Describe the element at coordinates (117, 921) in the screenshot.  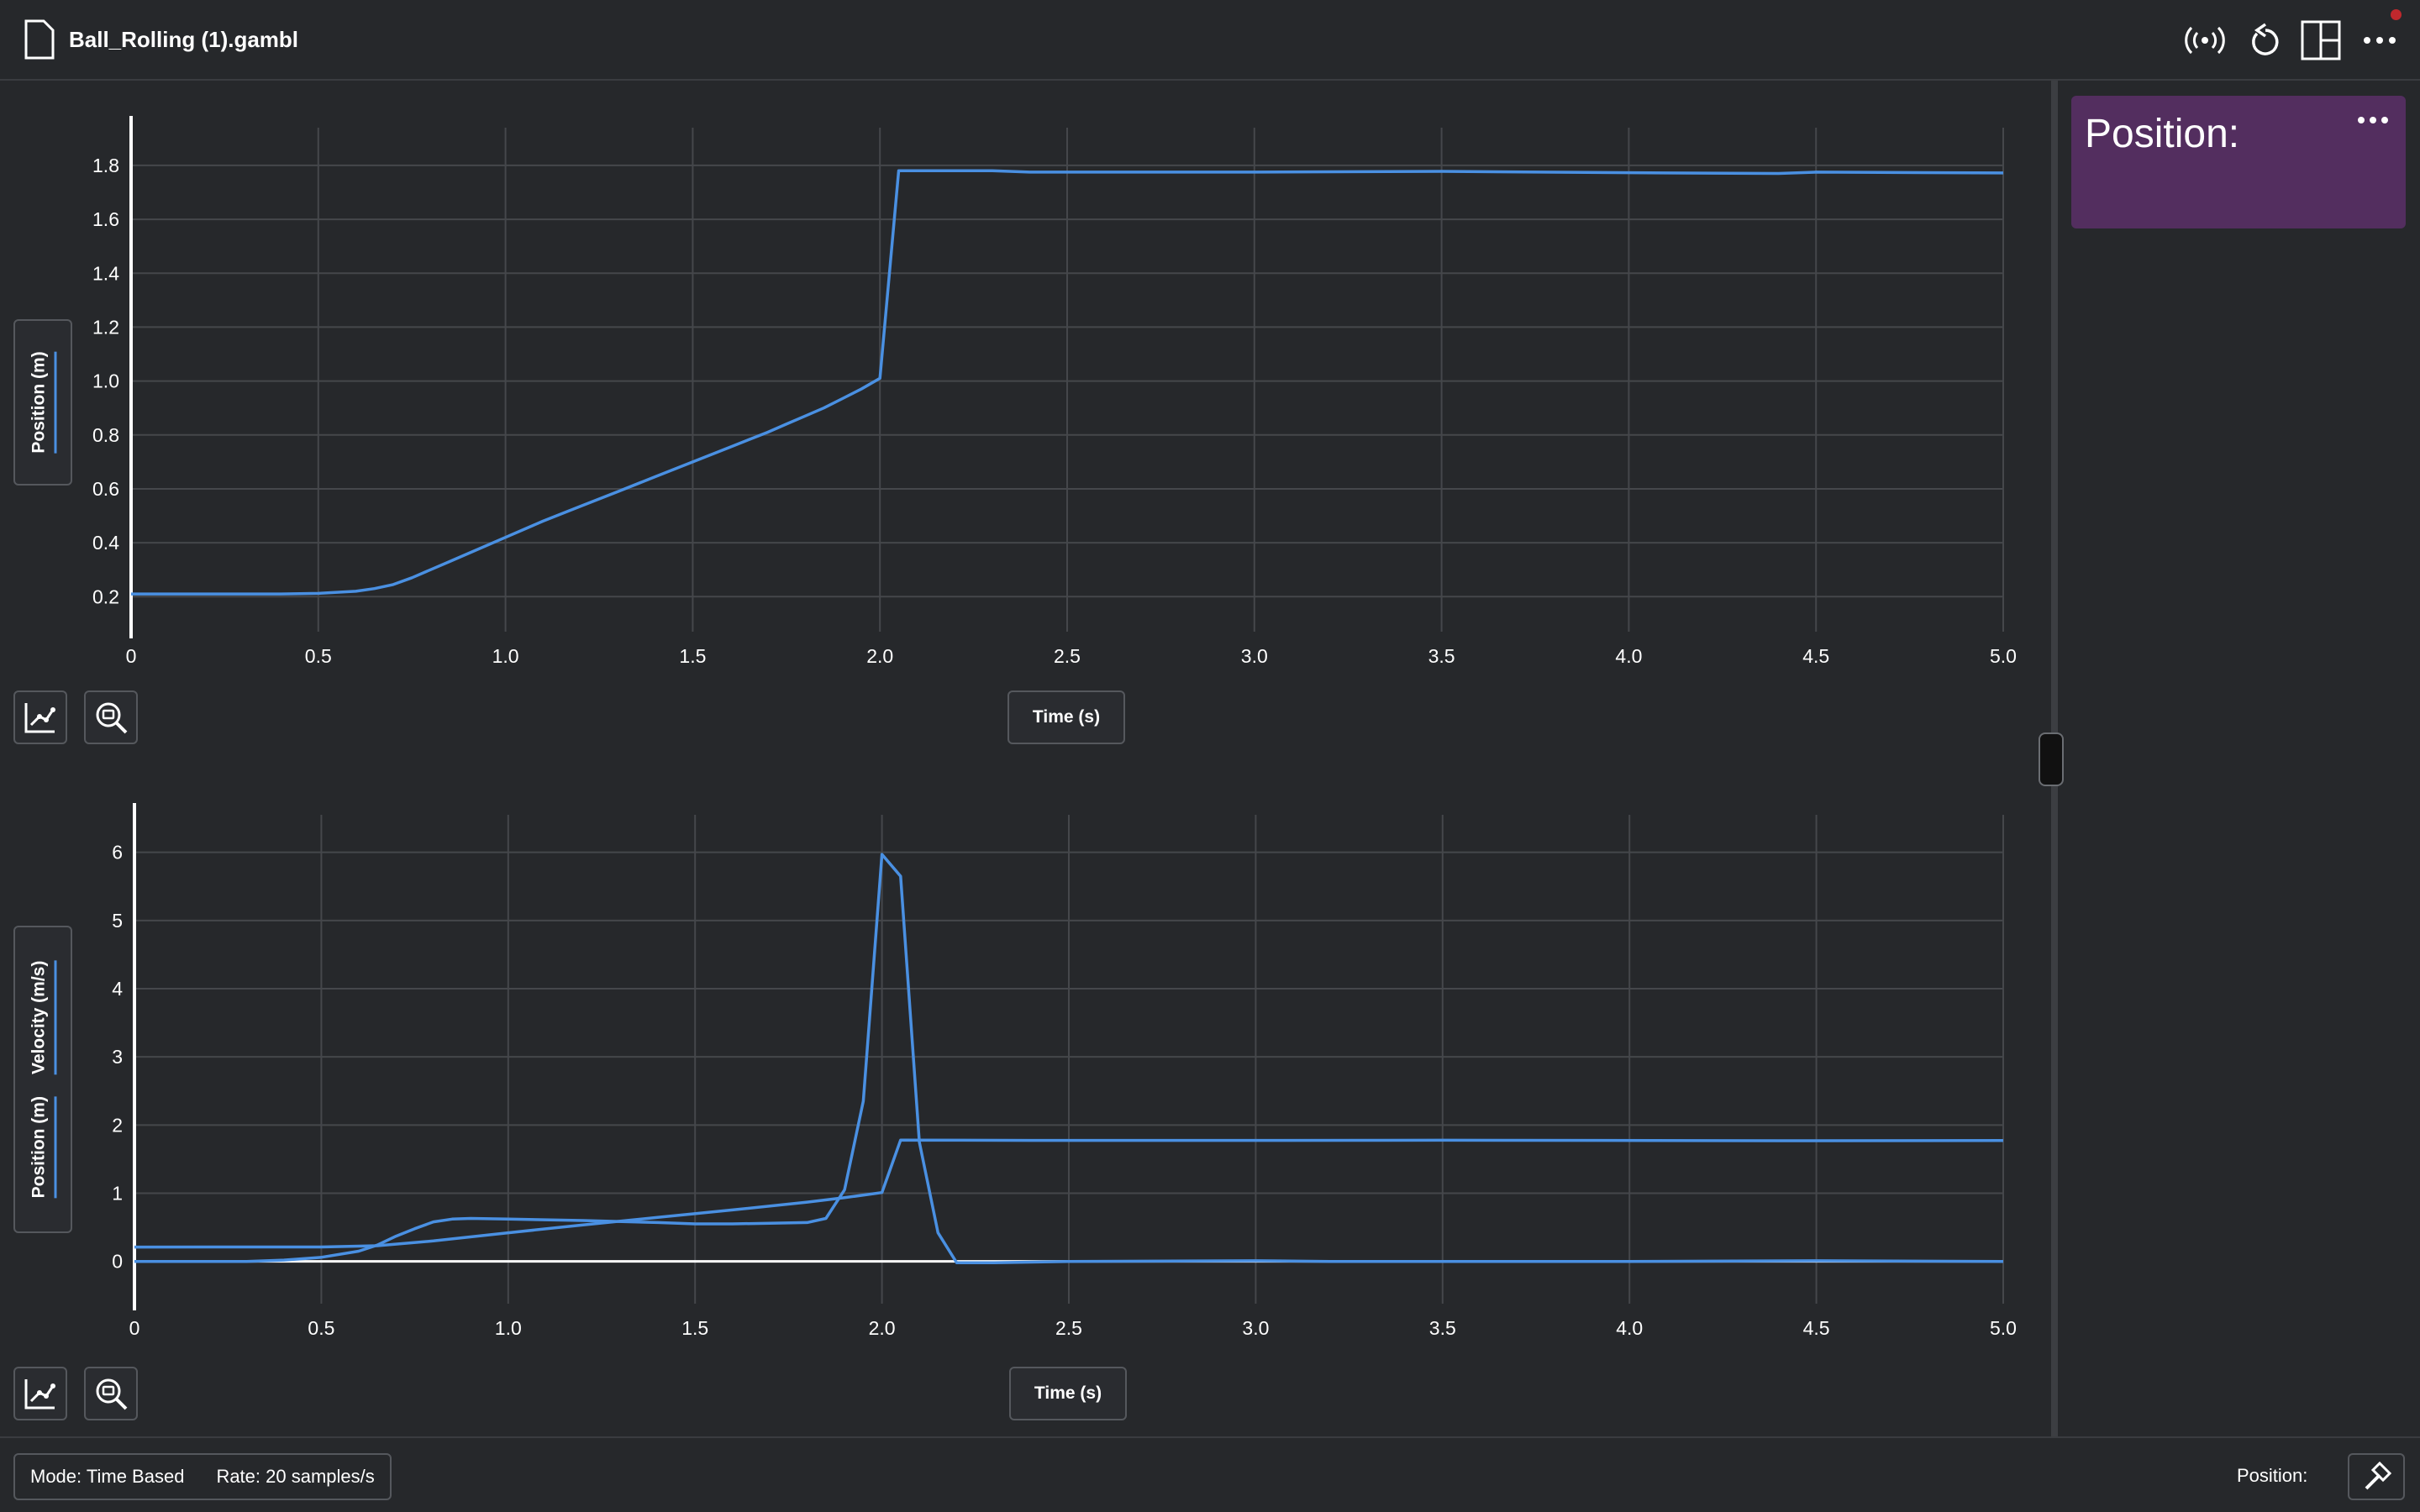
I see `graph2-y-tick-label: 5` at that location.